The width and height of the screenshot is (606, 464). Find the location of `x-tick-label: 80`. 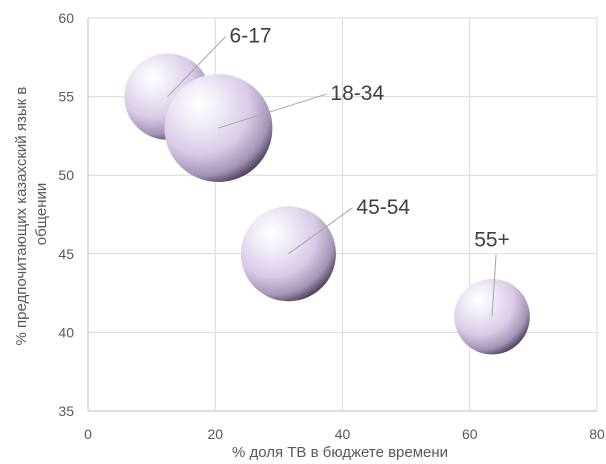

x-tick-label: 80 is located at coordinates (597, 434).